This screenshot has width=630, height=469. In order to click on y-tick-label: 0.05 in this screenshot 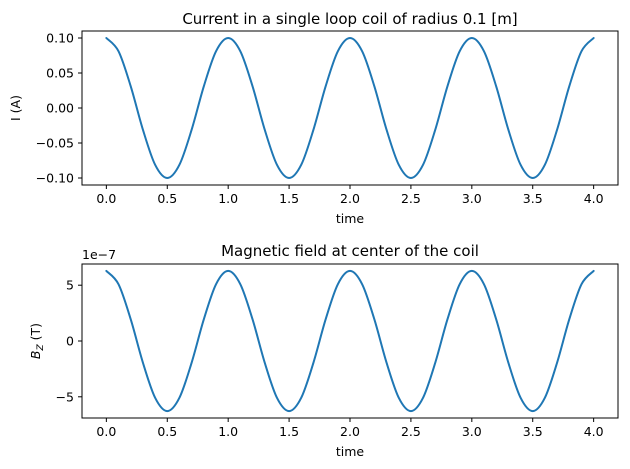, I will do `click(60, 73)`.